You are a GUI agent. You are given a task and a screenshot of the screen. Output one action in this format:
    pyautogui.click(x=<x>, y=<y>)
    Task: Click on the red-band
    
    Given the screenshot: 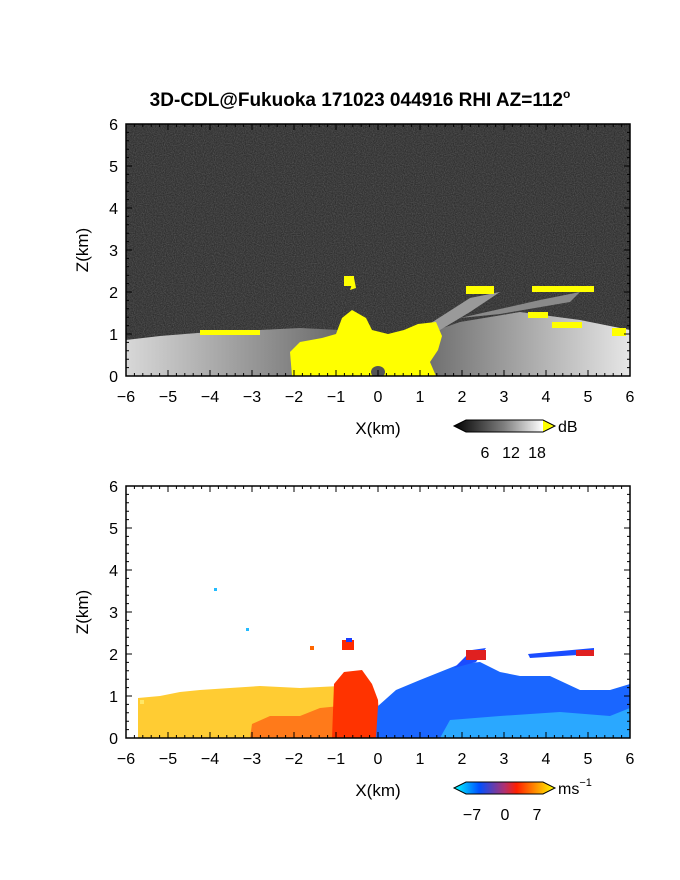 What is the action you would take?
    pyautogui.click(x=356, y=704)
    